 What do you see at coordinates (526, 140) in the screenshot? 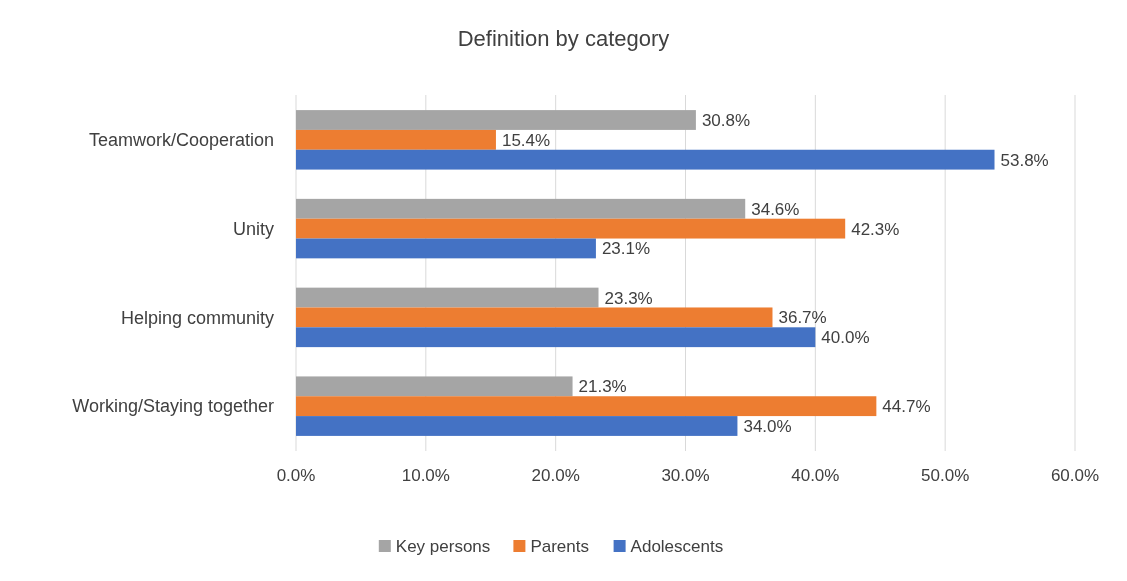
I see `data-label: 15.4%` at bounding box center [526, 140].